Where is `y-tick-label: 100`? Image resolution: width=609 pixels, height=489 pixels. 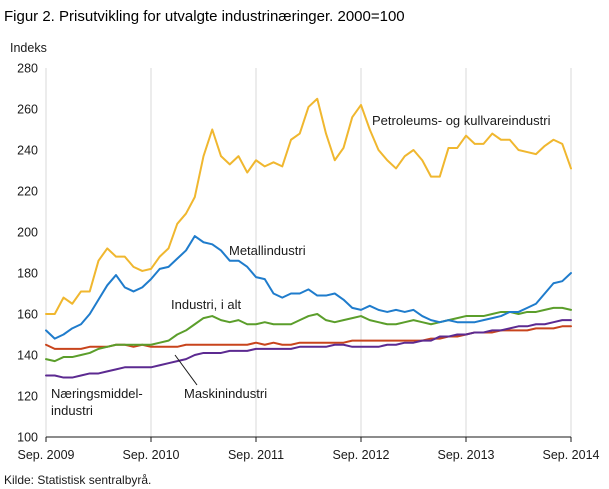
y-tick-label: 100 is located at coordinates (27, 438).